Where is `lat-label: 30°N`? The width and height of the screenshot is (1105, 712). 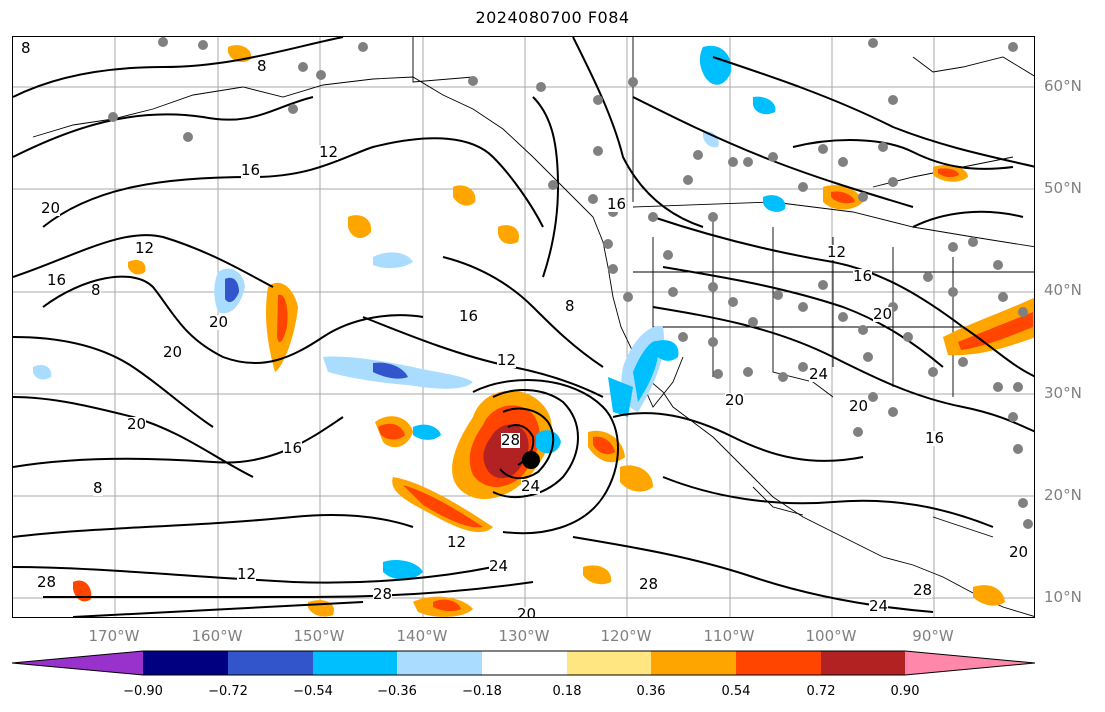
lat-label: 30°N is located at coordinates (1063, 393).